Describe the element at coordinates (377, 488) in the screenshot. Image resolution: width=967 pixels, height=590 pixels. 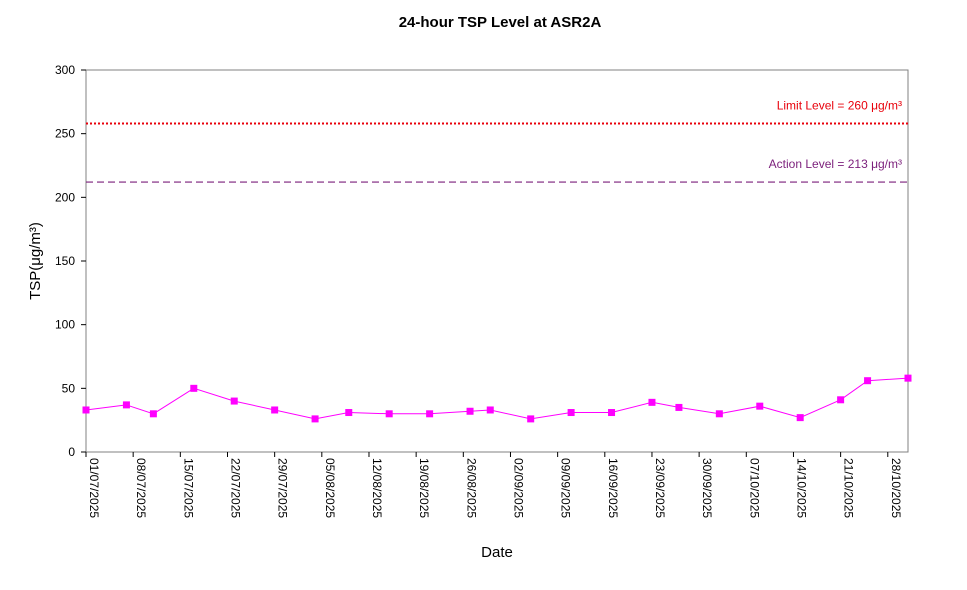
I see `x-tick-label: 12/08/2025` at that location.